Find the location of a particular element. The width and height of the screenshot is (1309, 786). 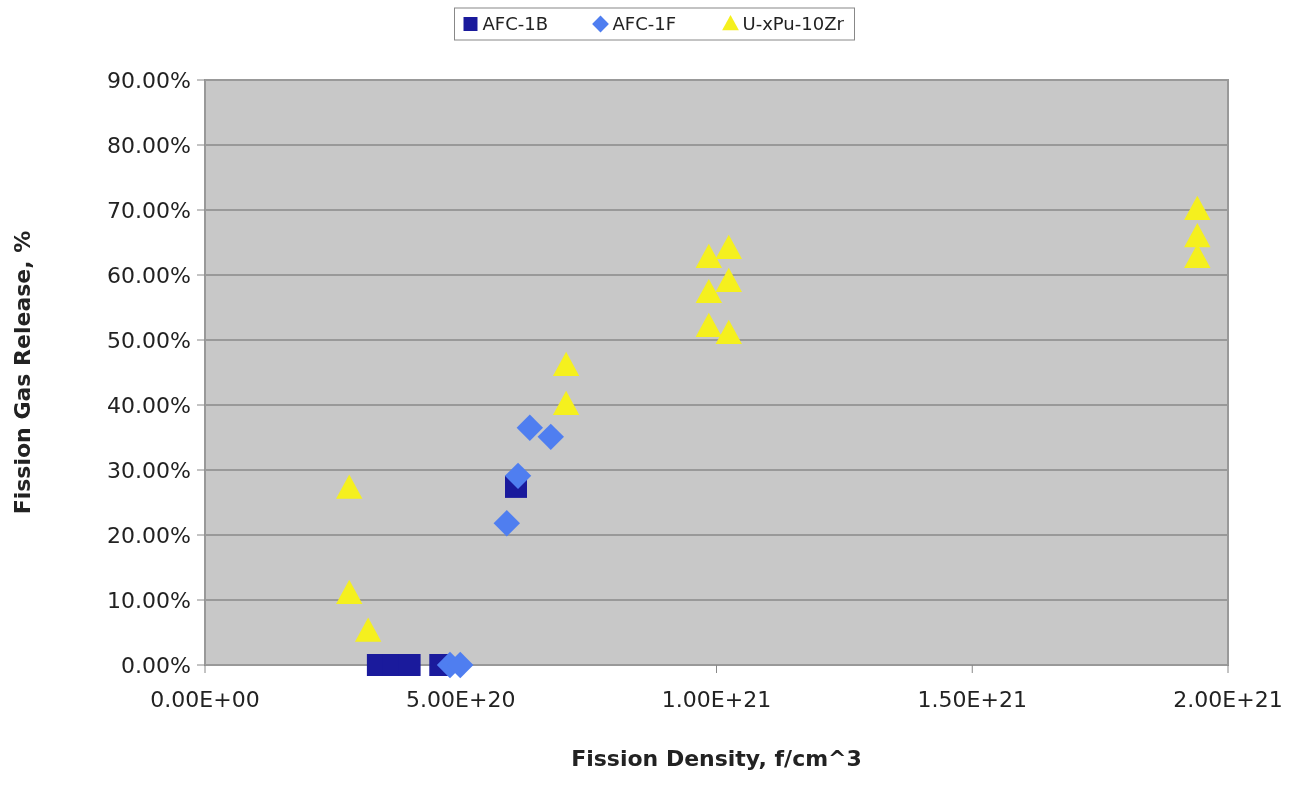

y-tick-label: 70.00% is located at coordinates (149, 210).